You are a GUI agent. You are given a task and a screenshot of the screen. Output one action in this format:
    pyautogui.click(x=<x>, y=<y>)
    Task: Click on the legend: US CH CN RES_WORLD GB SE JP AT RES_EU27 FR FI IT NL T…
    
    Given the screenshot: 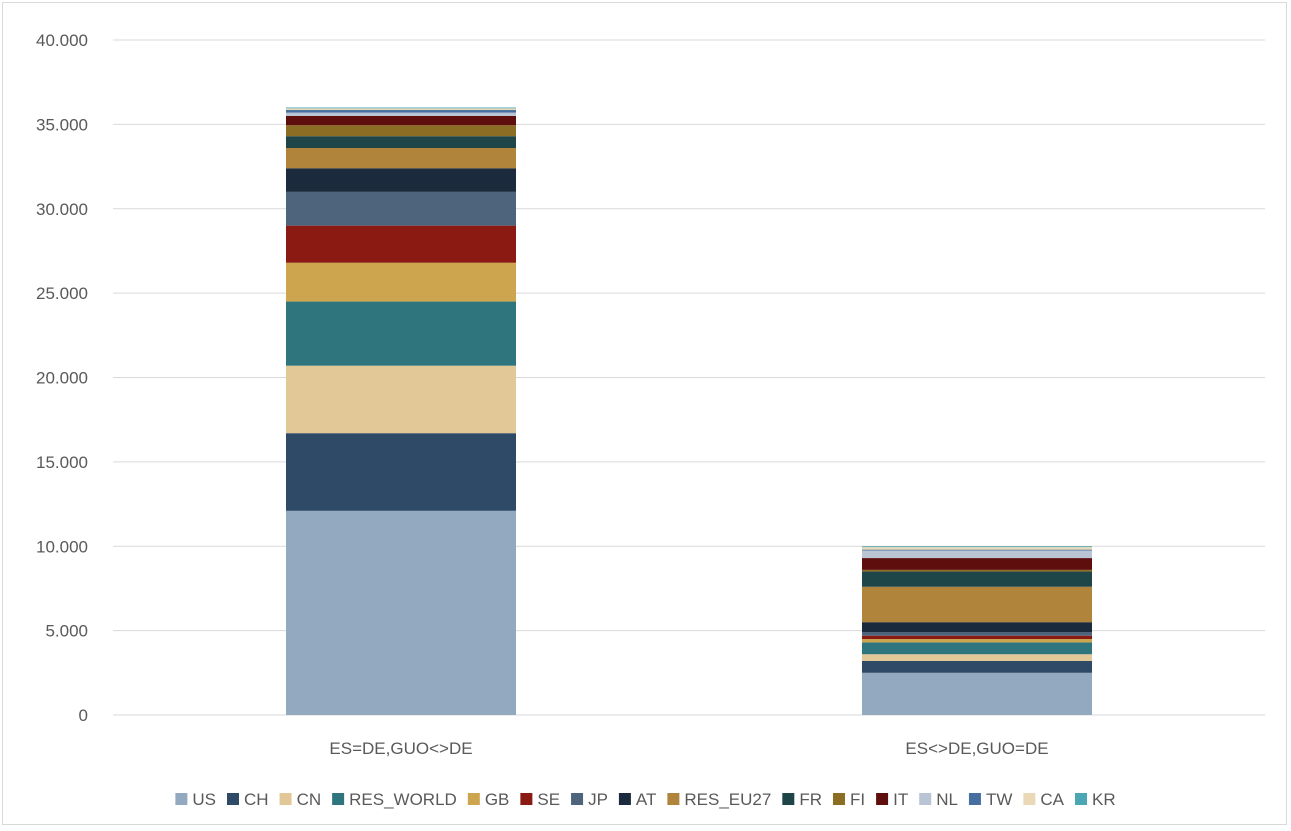 What is the action you would take?
    pyautogui.click(x=645, y=799)
    